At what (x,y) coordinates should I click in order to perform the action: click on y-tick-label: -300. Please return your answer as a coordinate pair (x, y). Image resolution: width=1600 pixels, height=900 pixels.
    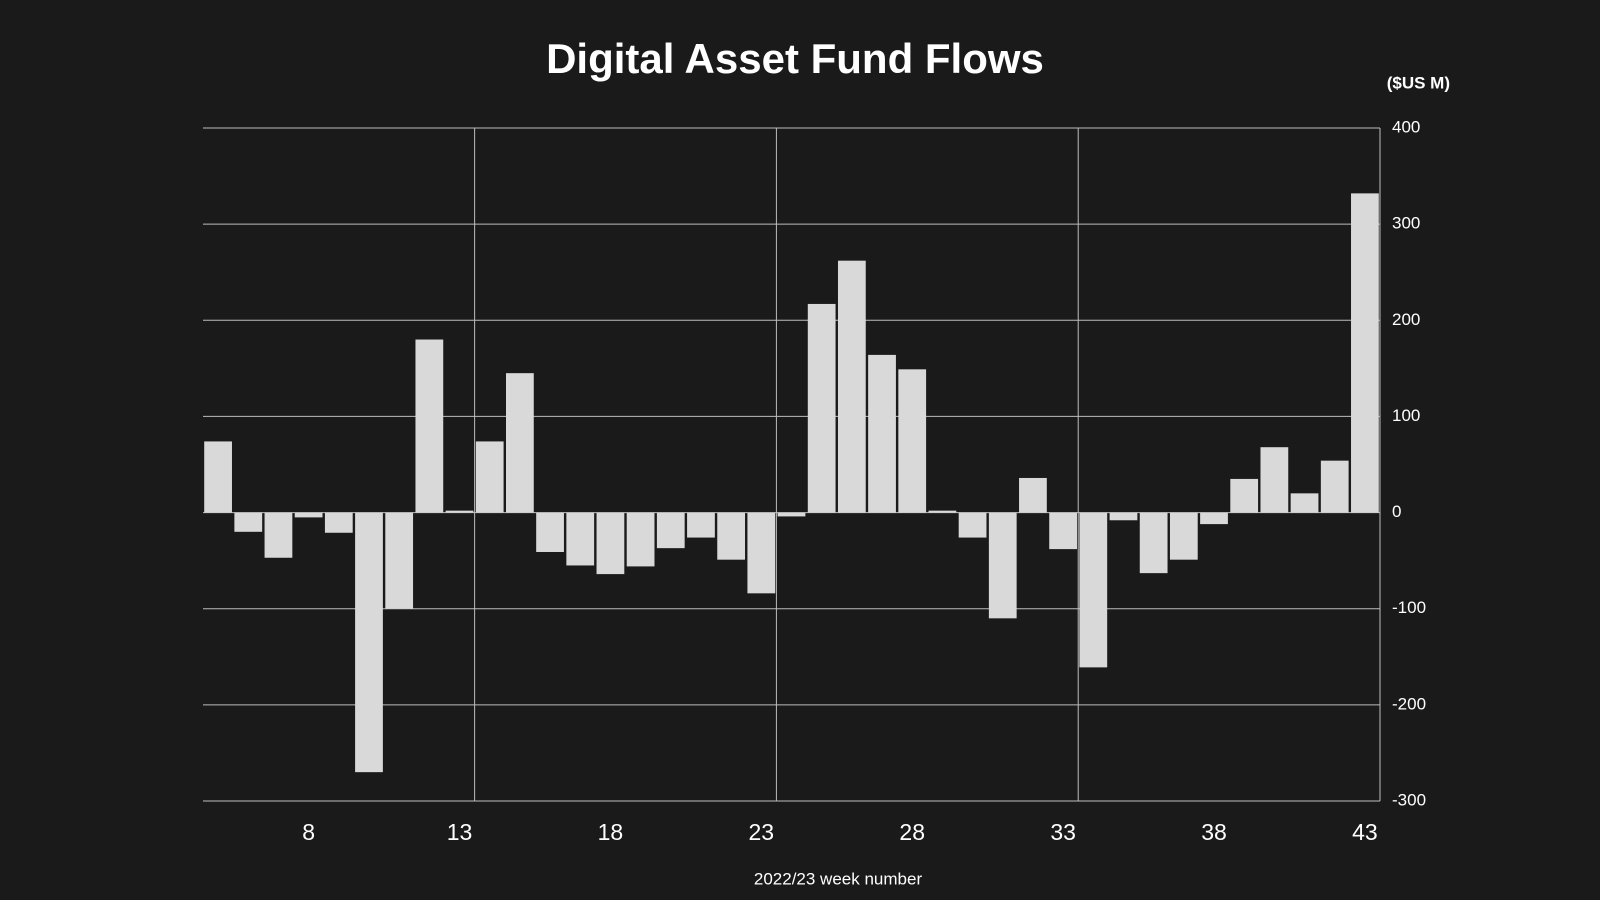
    Looking at the image, I should click on (1409, 799).